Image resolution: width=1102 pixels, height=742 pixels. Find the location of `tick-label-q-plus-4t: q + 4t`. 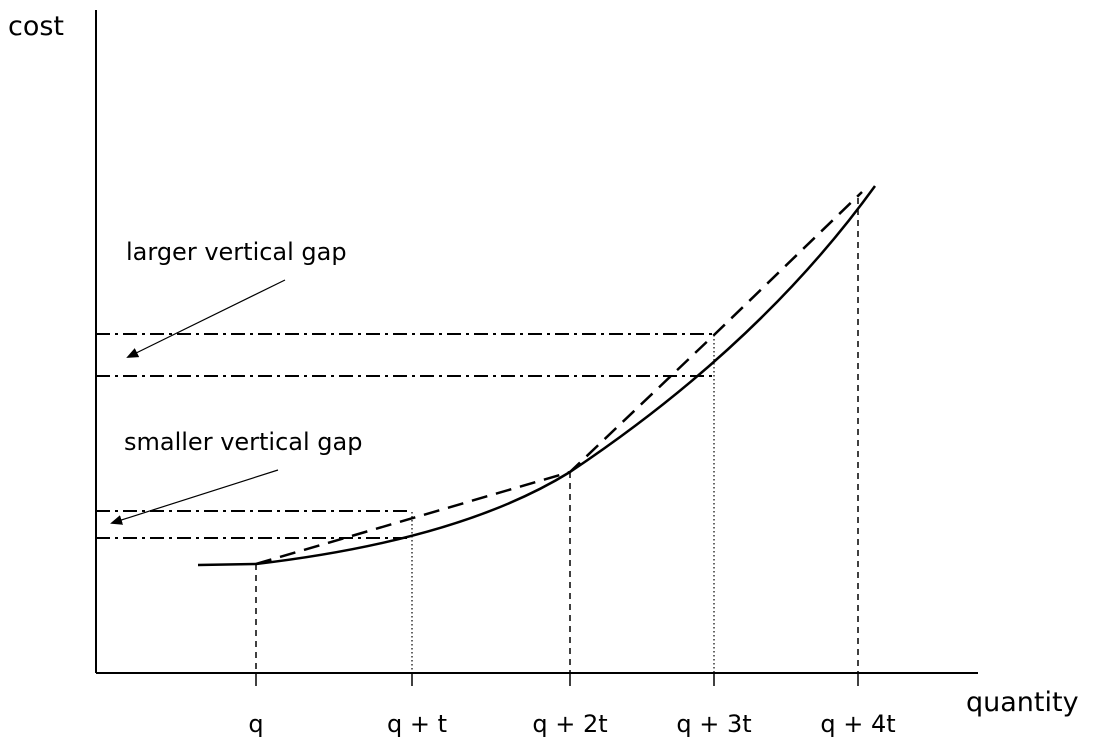

tick-label-q-plus-4t: q + 4t is located at coordinates (857, 724).